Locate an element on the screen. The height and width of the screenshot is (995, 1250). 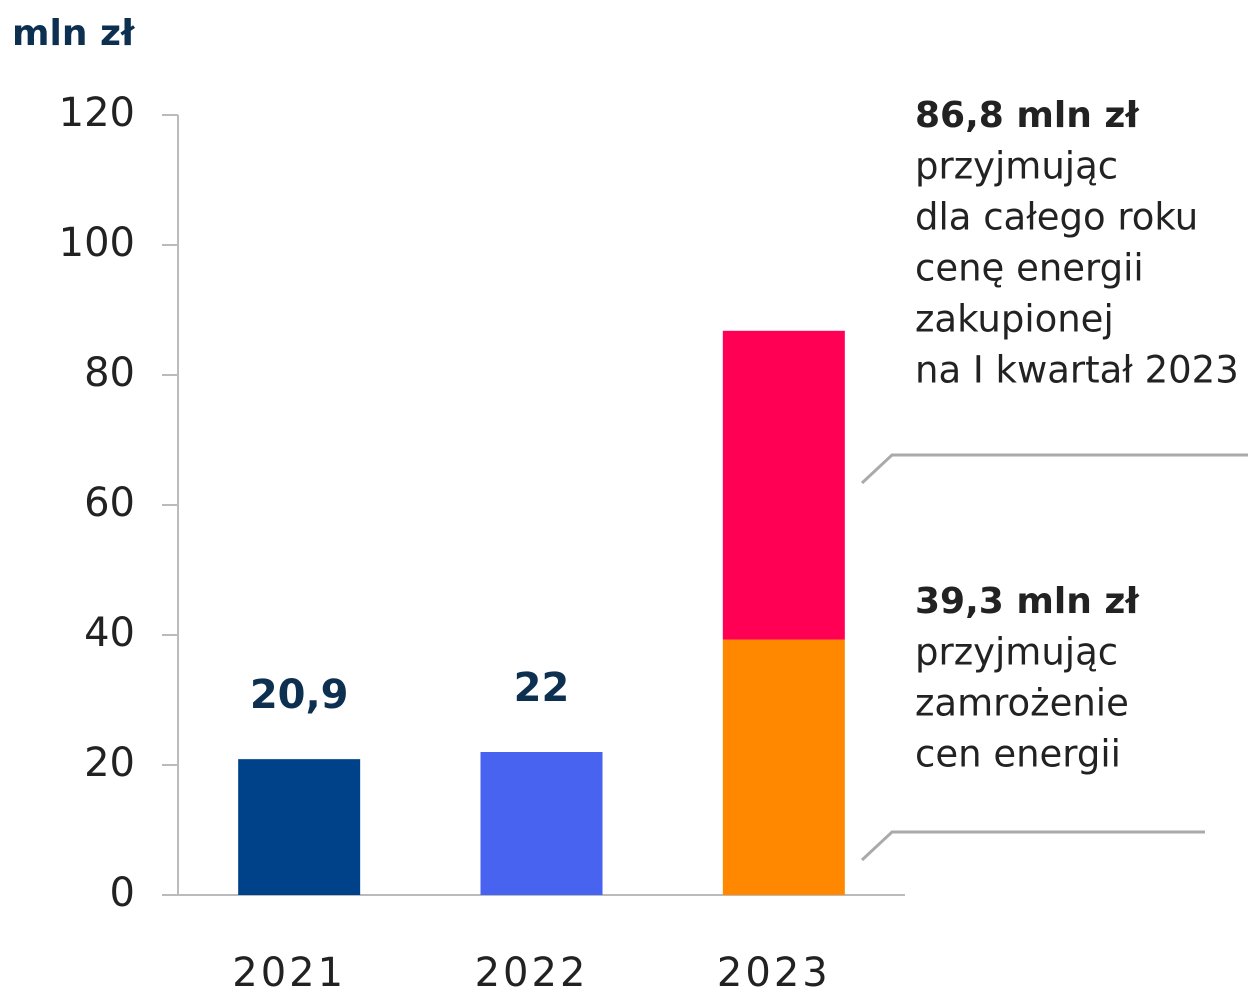
value-label: 20,9 is located at coordinates (299, 695).